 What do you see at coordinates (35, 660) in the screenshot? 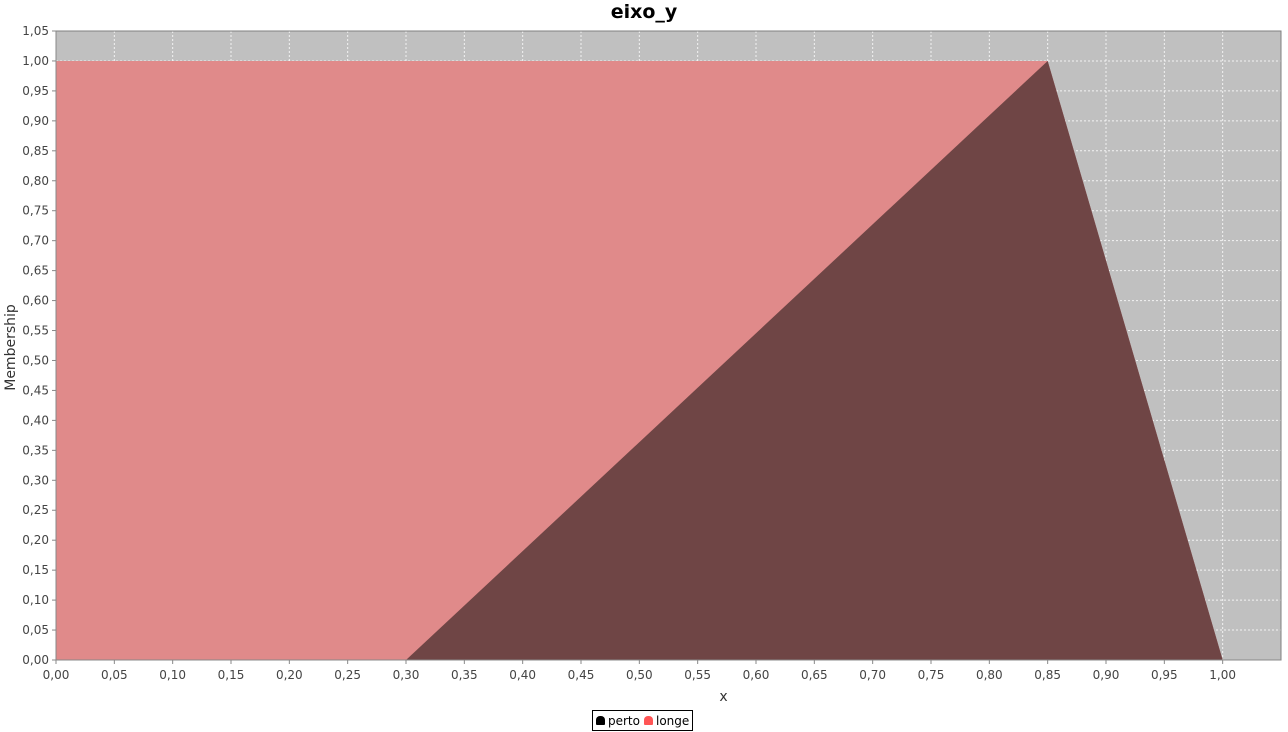
I see `y-tick-label: 0,00` at bounding box center [35, 660].